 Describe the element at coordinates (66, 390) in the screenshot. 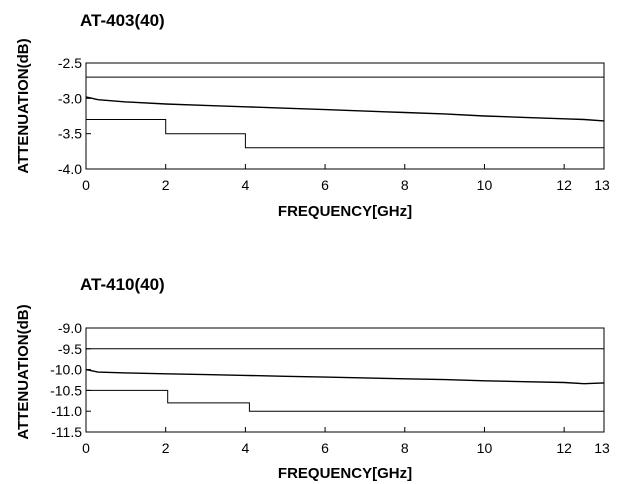

I see `y-tick-label: -10.5` at that location.